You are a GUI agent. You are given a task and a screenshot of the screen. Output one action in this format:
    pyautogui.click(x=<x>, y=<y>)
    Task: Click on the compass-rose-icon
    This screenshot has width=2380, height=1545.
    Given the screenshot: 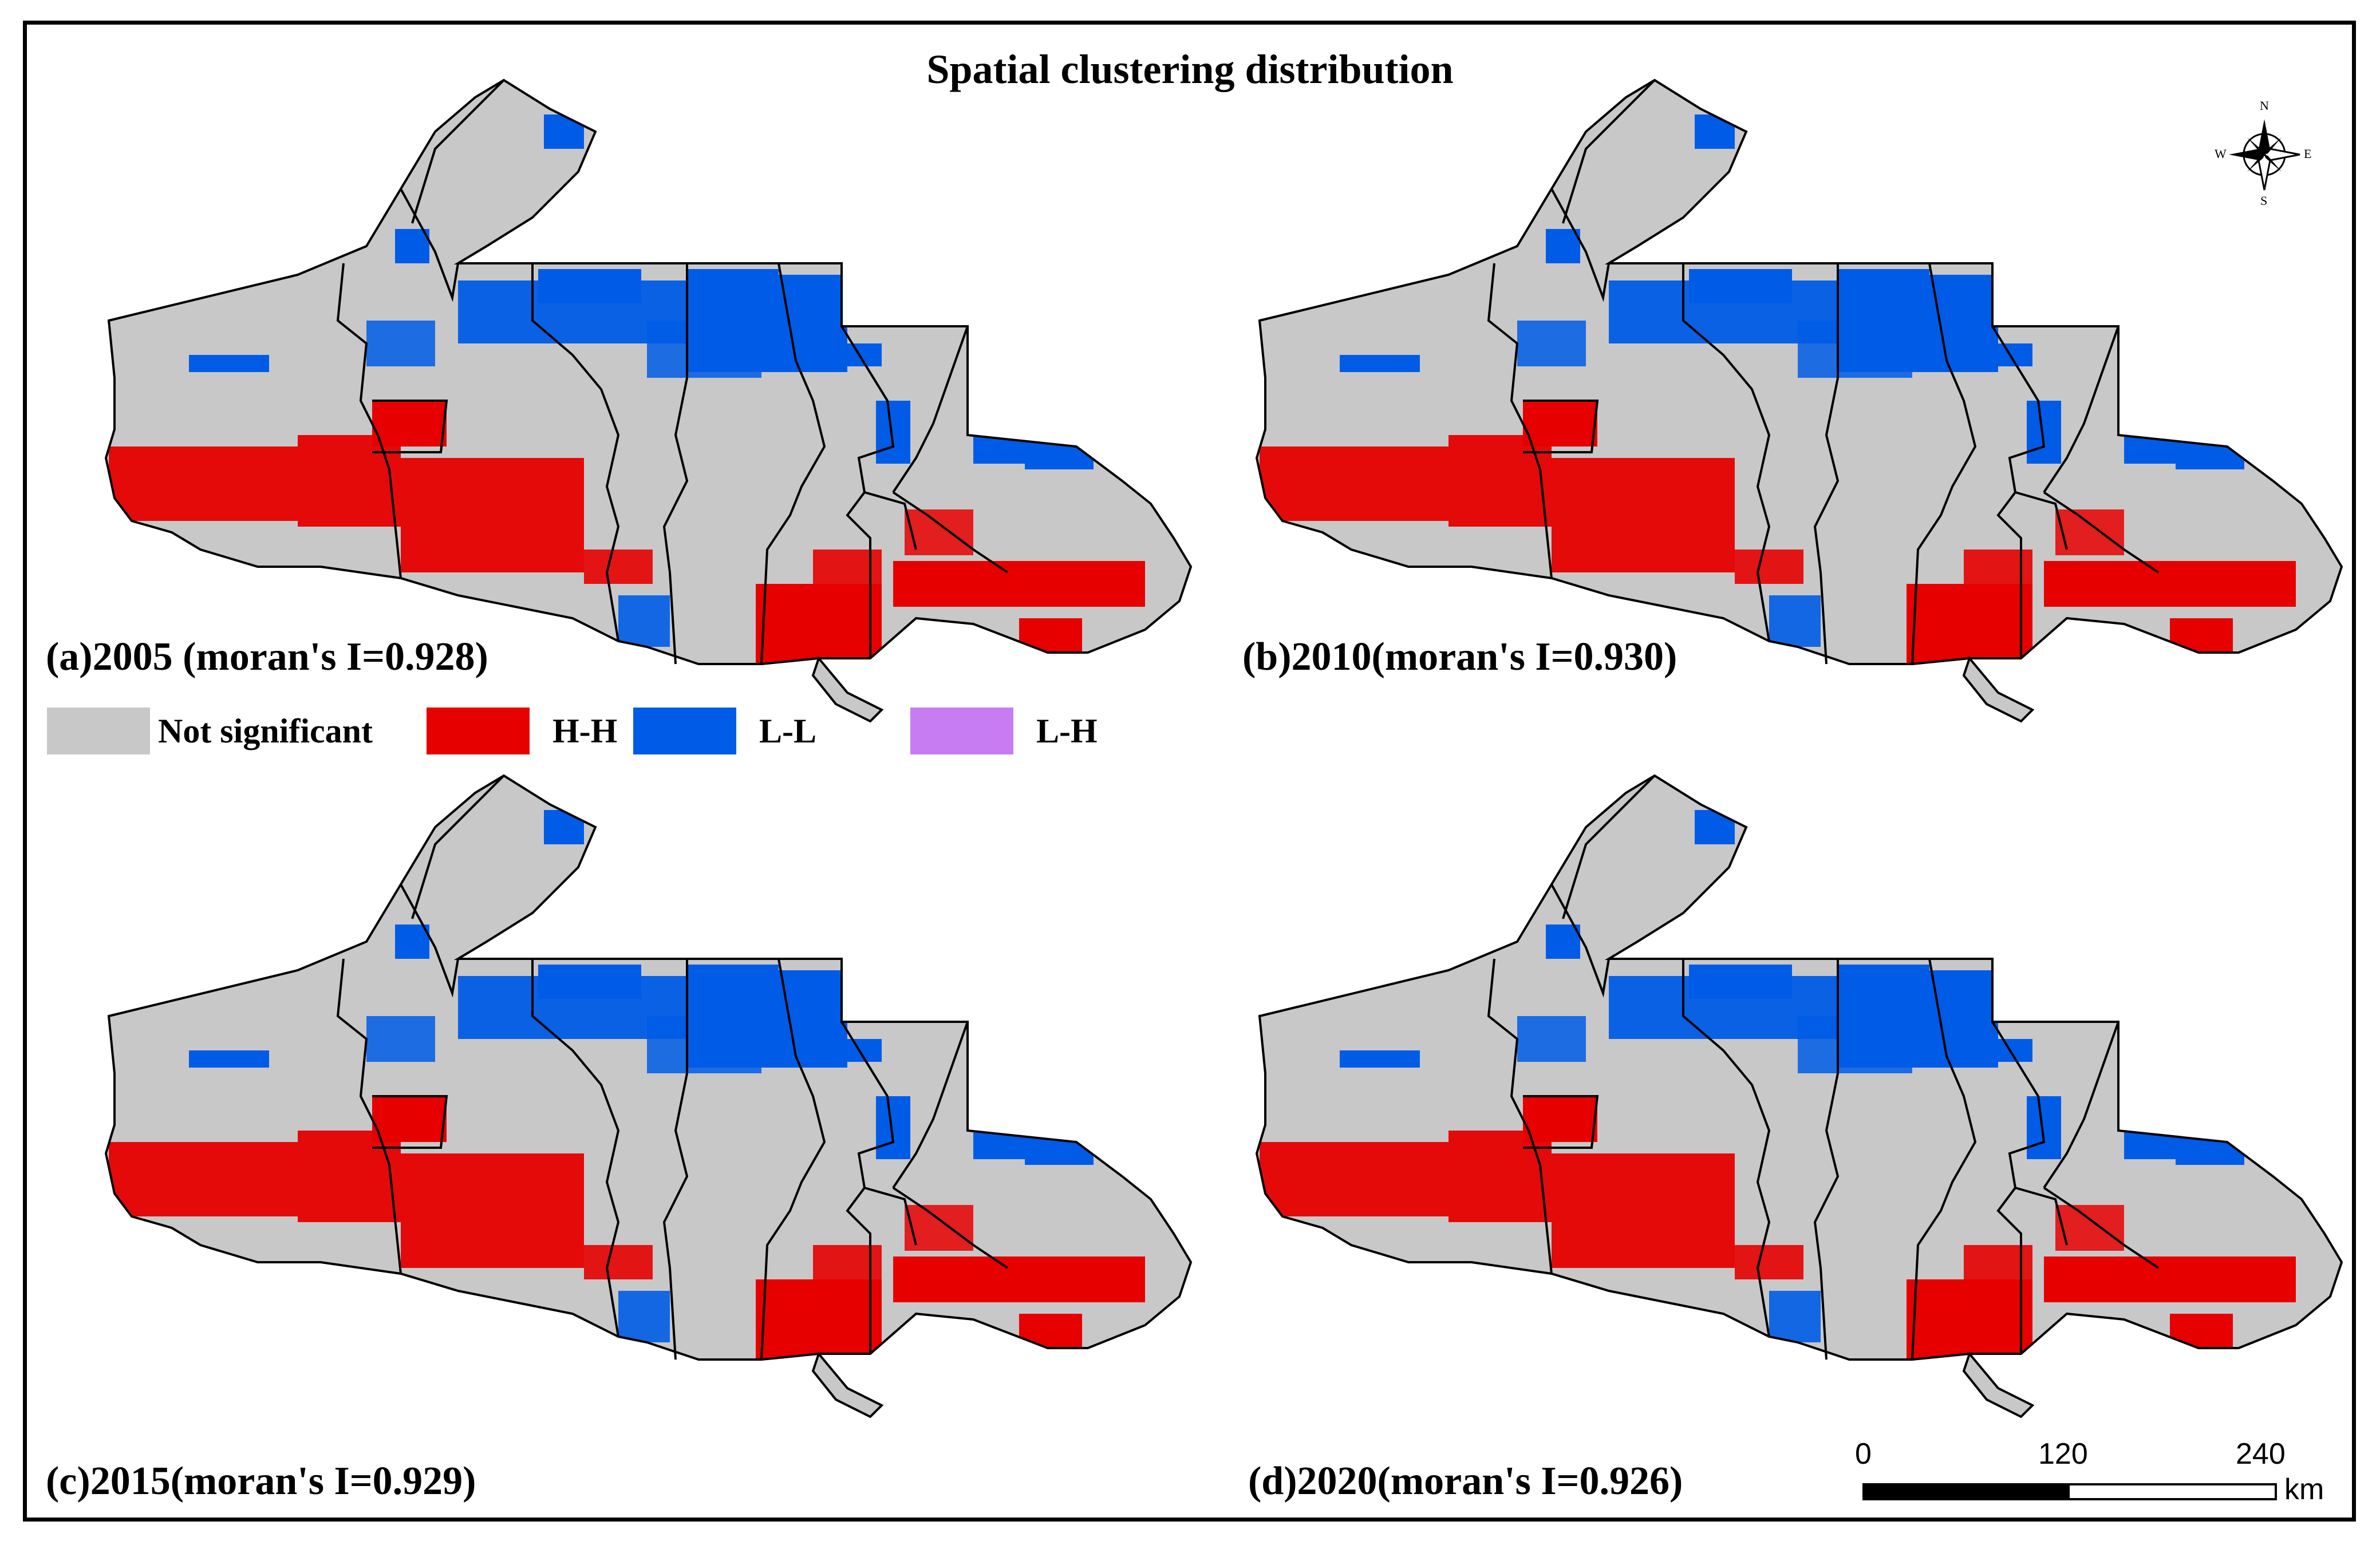 What is the action you would take?
    pyautogui.click(x=2264, y=155)
    